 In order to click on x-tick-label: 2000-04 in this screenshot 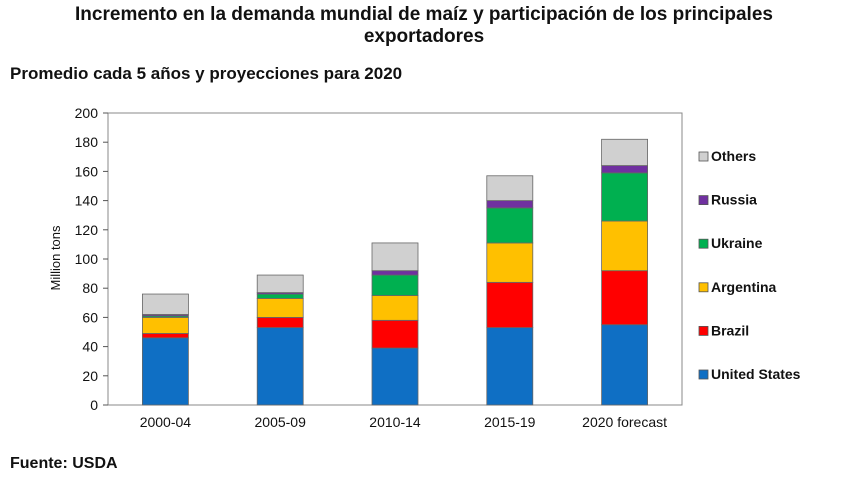, I will do `click(166, 422)`.